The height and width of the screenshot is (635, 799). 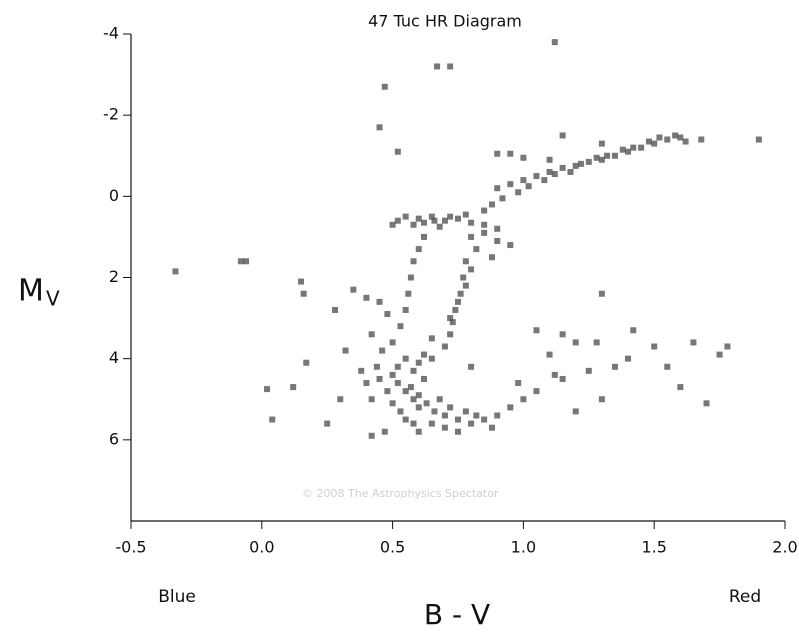 What do you see at coordinates (400, 493) in the screenshot?
I see `watermark: © 2008 The Astrophysics Spectator` at bounding box center [400, 493].